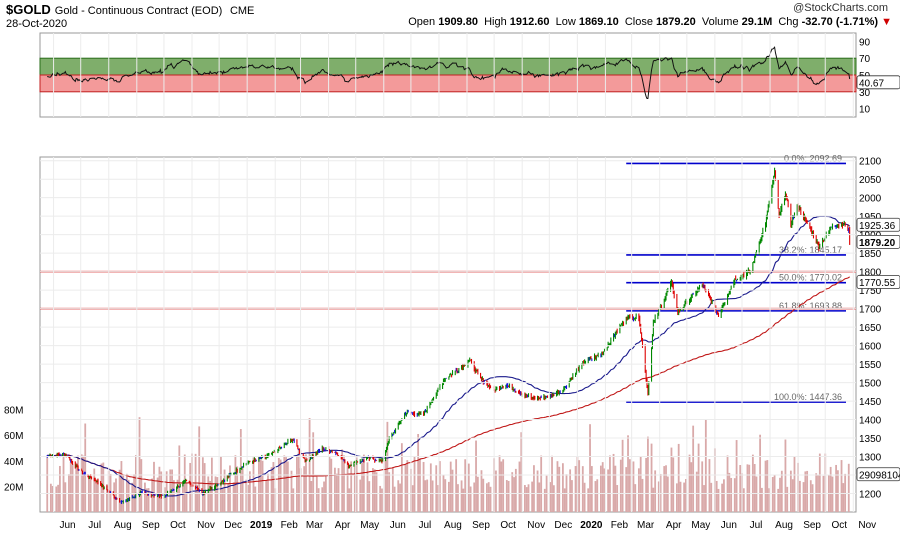  Describe the element at coordinates (261, 525) in the screenshot. I see `x-tick-label: 2019` at that location.